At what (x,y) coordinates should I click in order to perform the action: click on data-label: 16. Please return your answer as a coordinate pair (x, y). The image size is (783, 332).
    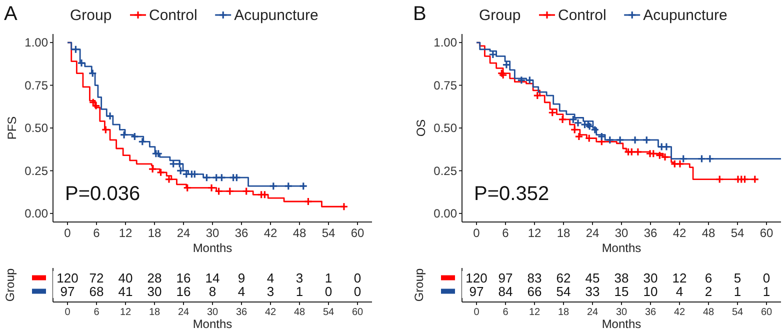
    Looking at the image, I should click on (183, 291).